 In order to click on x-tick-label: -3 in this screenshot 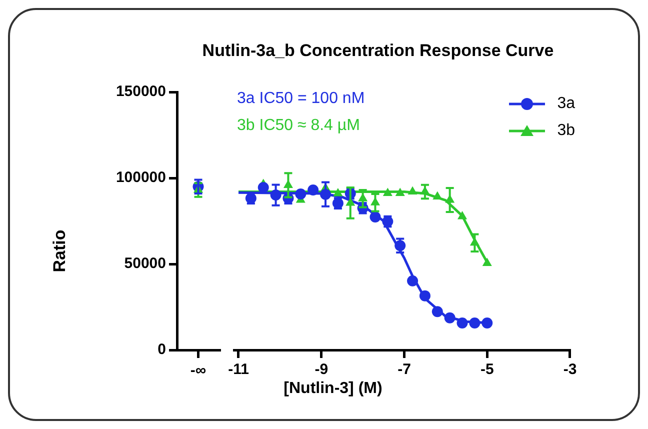, I will do `click(570, 369)`.